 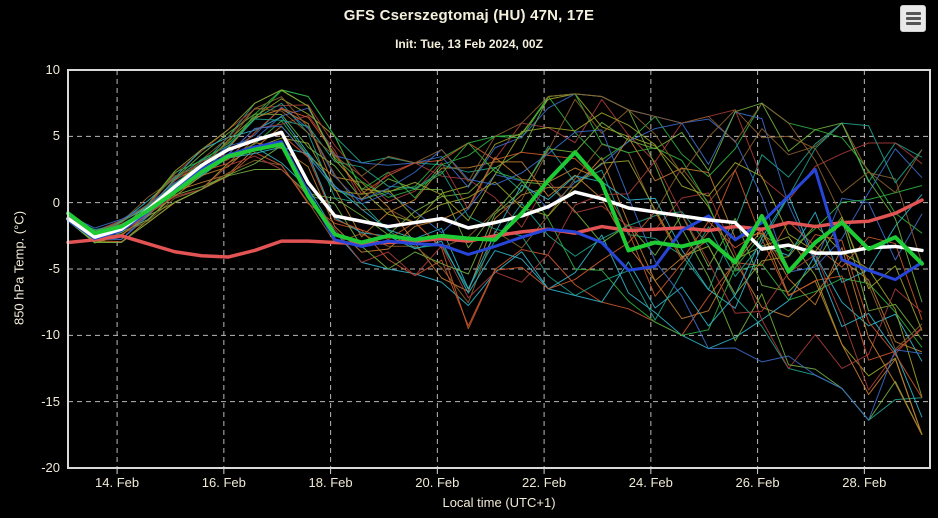 What do you see at coordinates (52, 69) in the screenshot?
I see `y-tick-label: 10` at bounding box center [52, 69].